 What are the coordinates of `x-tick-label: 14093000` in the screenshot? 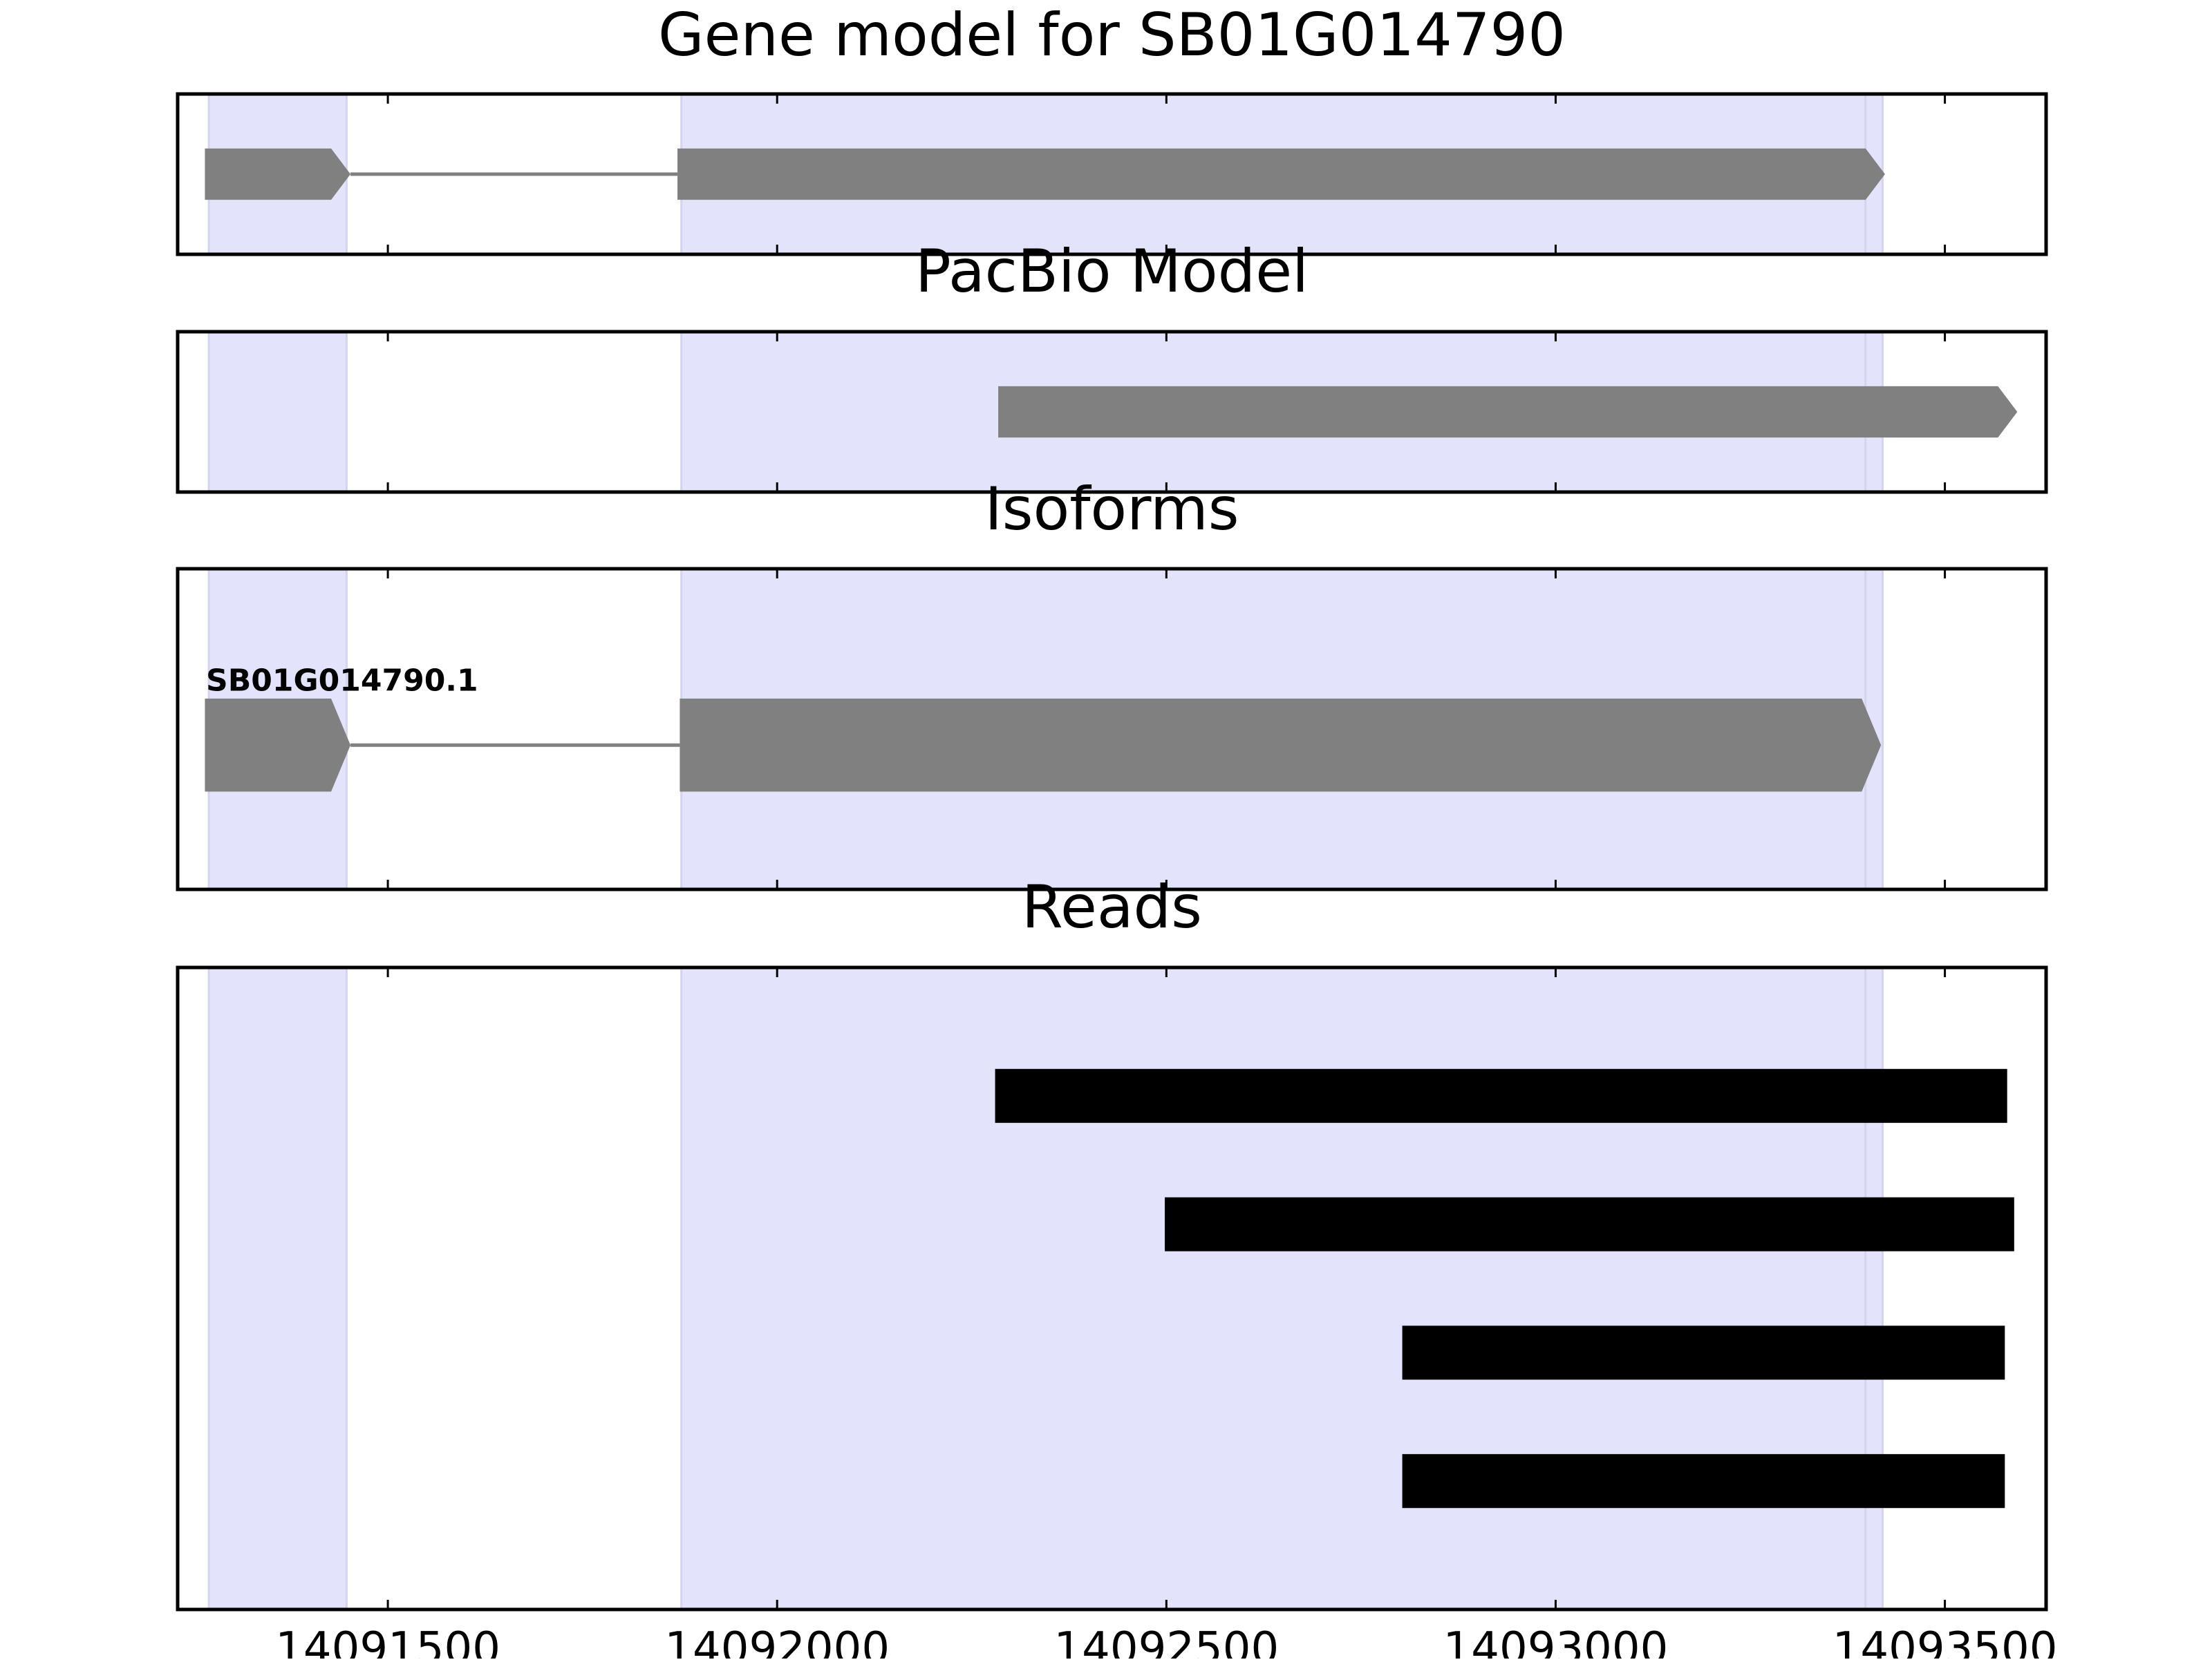 It's located at (1556, 1641).